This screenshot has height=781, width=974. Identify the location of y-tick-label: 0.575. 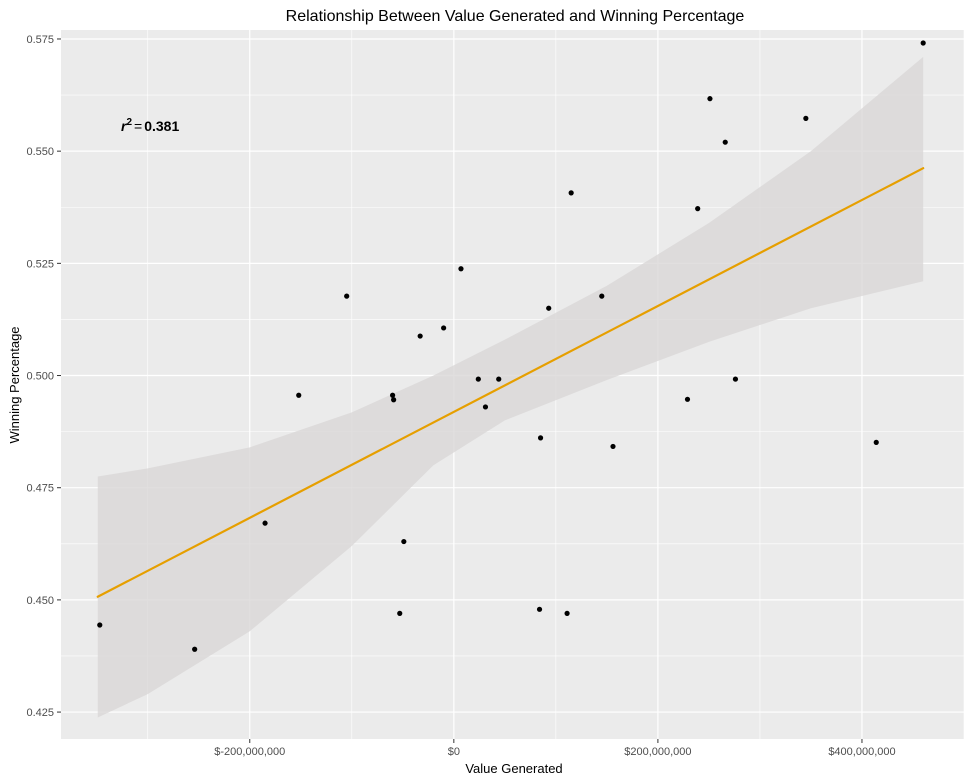
(40, 40).